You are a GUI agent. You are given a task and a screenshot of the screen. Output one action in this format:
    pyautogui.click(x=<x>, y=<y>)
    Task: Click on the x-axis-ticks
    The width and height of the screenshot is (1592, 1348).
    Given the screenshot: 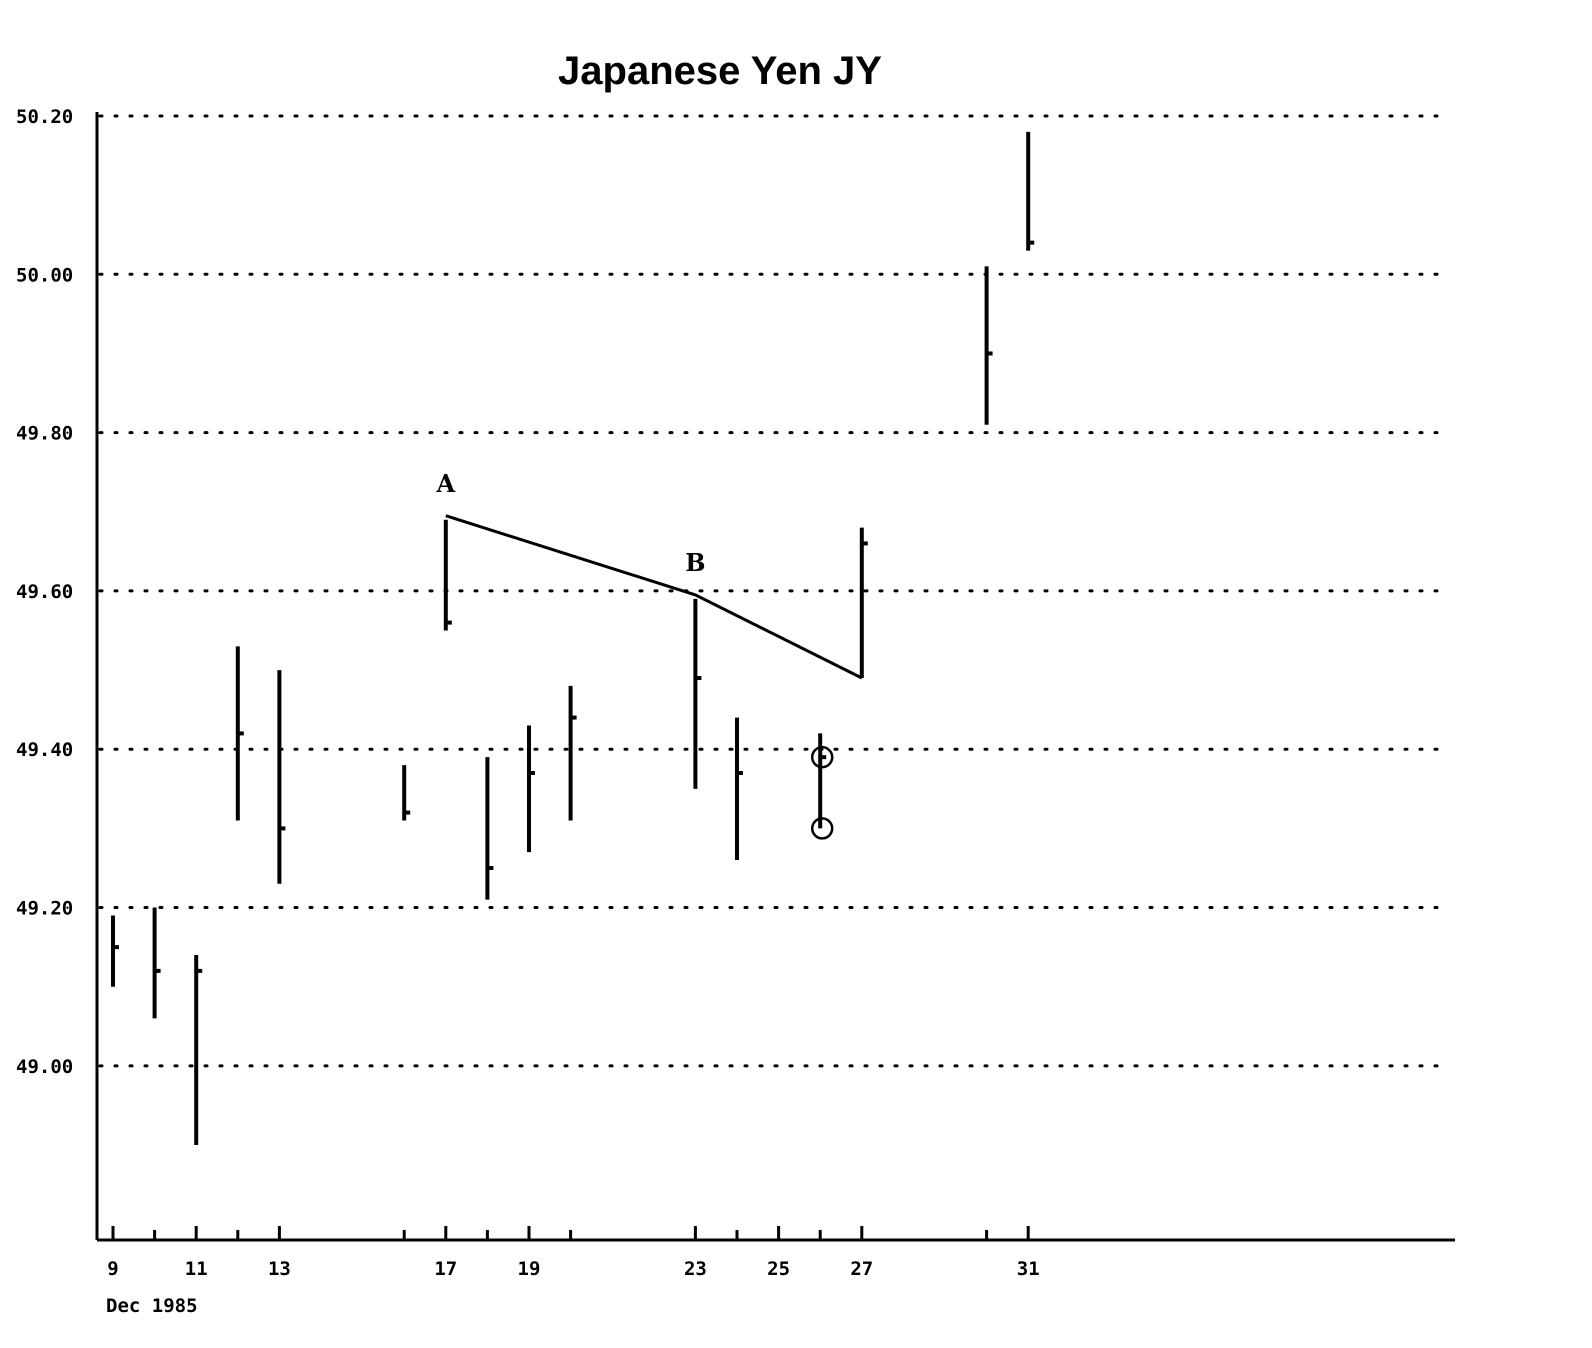 What is the action you would take?
    pyautogui.click(x=570, y=1233)
    